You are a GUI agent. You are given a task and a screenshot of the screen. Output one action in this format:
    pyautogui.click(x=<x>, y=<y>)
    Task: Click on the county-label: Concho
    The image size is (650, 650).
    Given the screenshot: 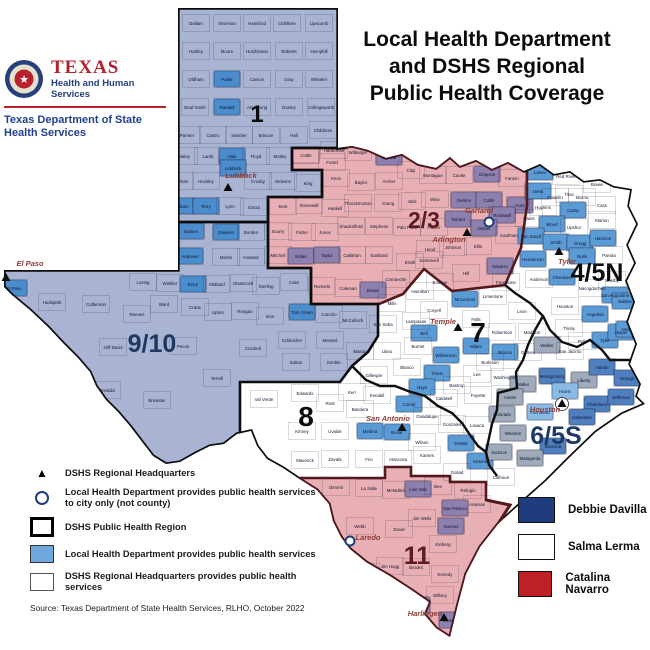 What is the action you would take?
    pyautogui.click(x=329, y=314)
    